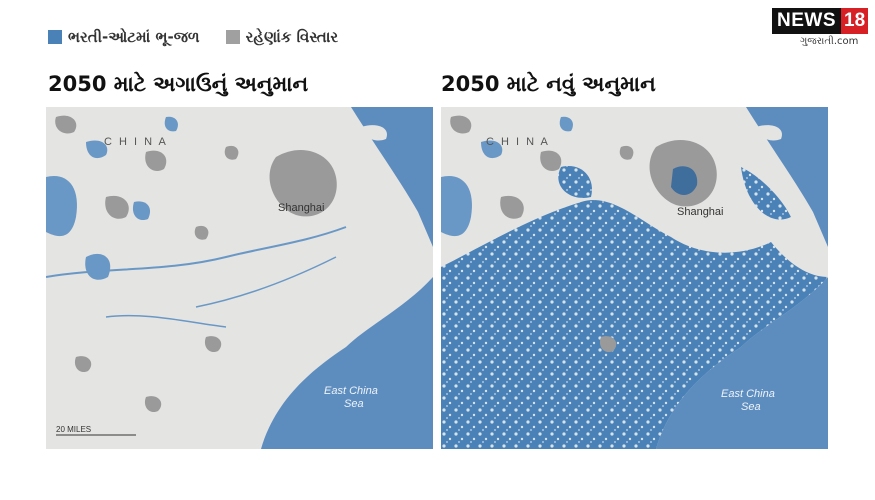  I want to click on logo-subtitle: ગુજરાતી.com, so click(829, 41).